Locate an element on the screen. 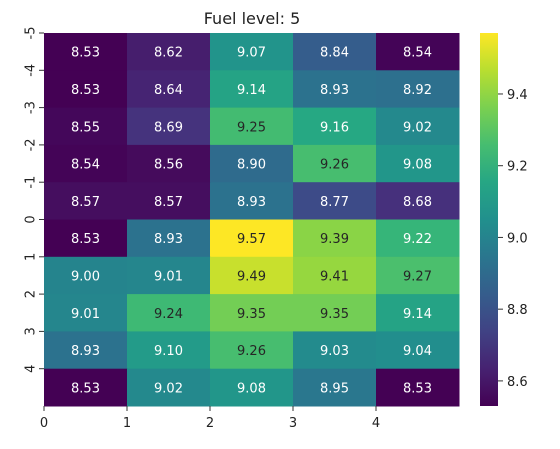 The width and height of the screenshot is (560, 449). cell-value-label: 9.22 is located at coordinates (417, 239).